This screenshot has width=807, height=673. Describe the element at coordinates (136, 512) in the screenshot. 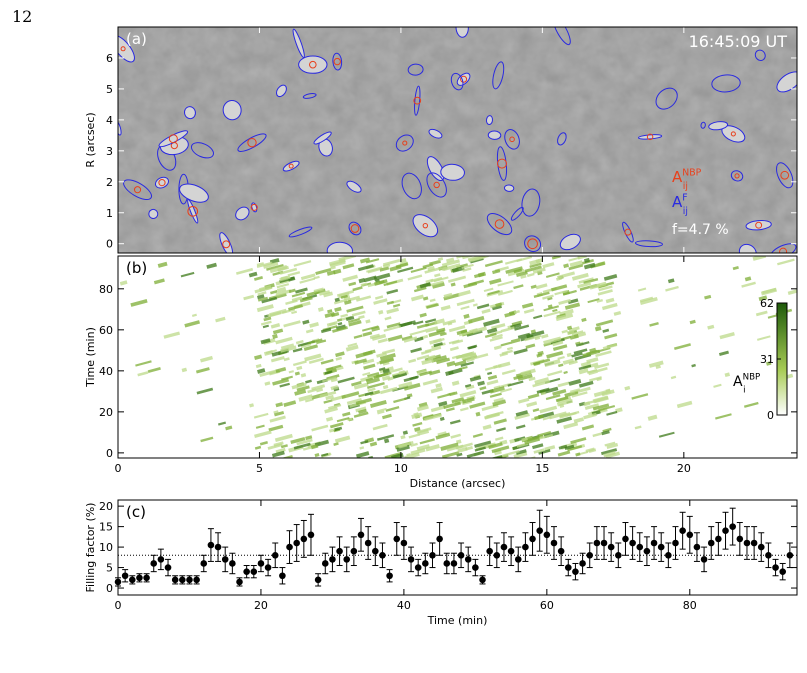

I see `panel-label: (c)` at that location.